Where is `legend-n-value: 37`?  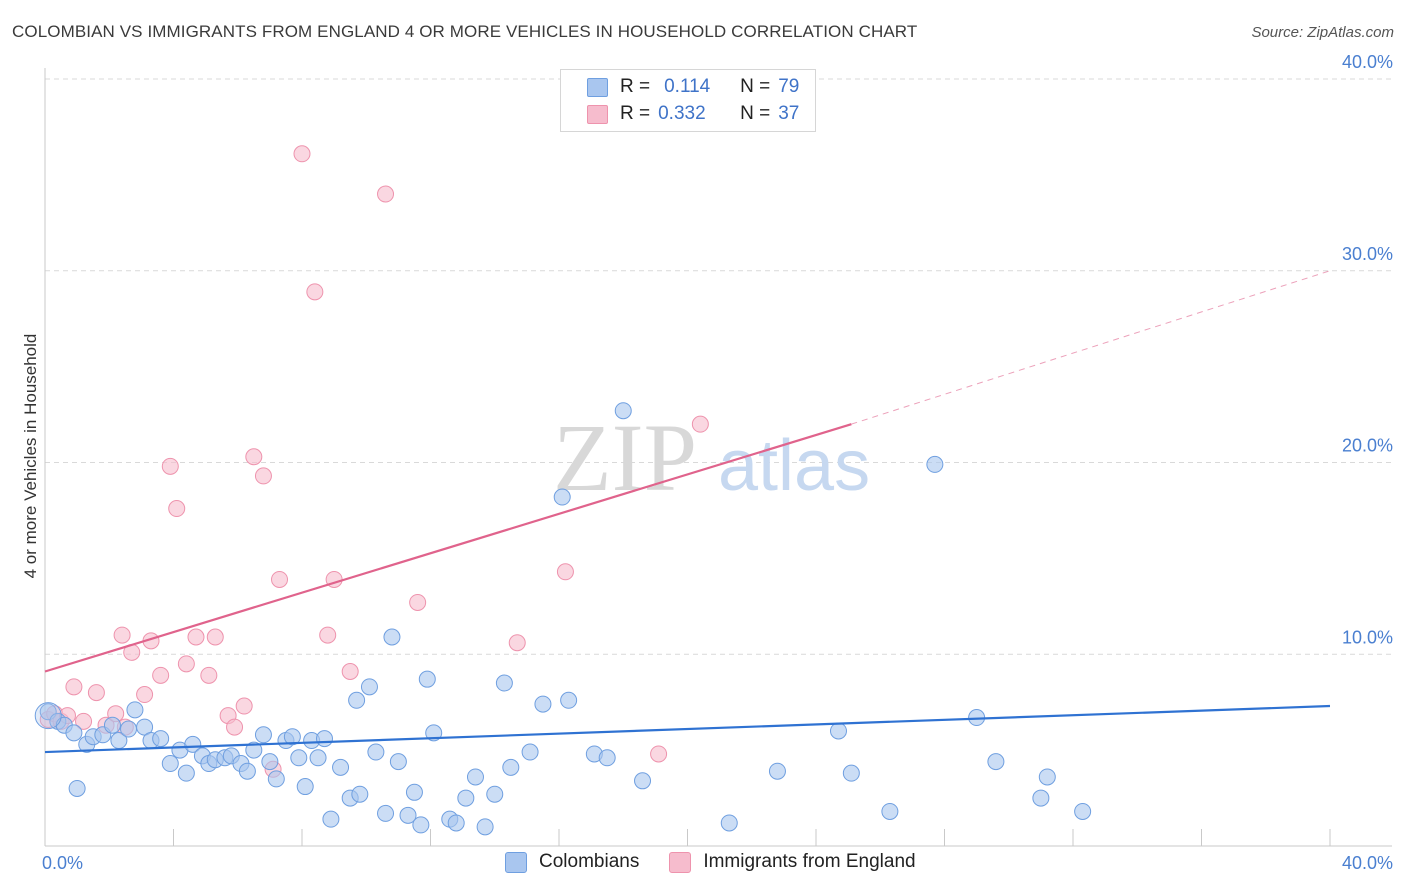
legend-n-value: 37 is located at coordinates (789, 113).